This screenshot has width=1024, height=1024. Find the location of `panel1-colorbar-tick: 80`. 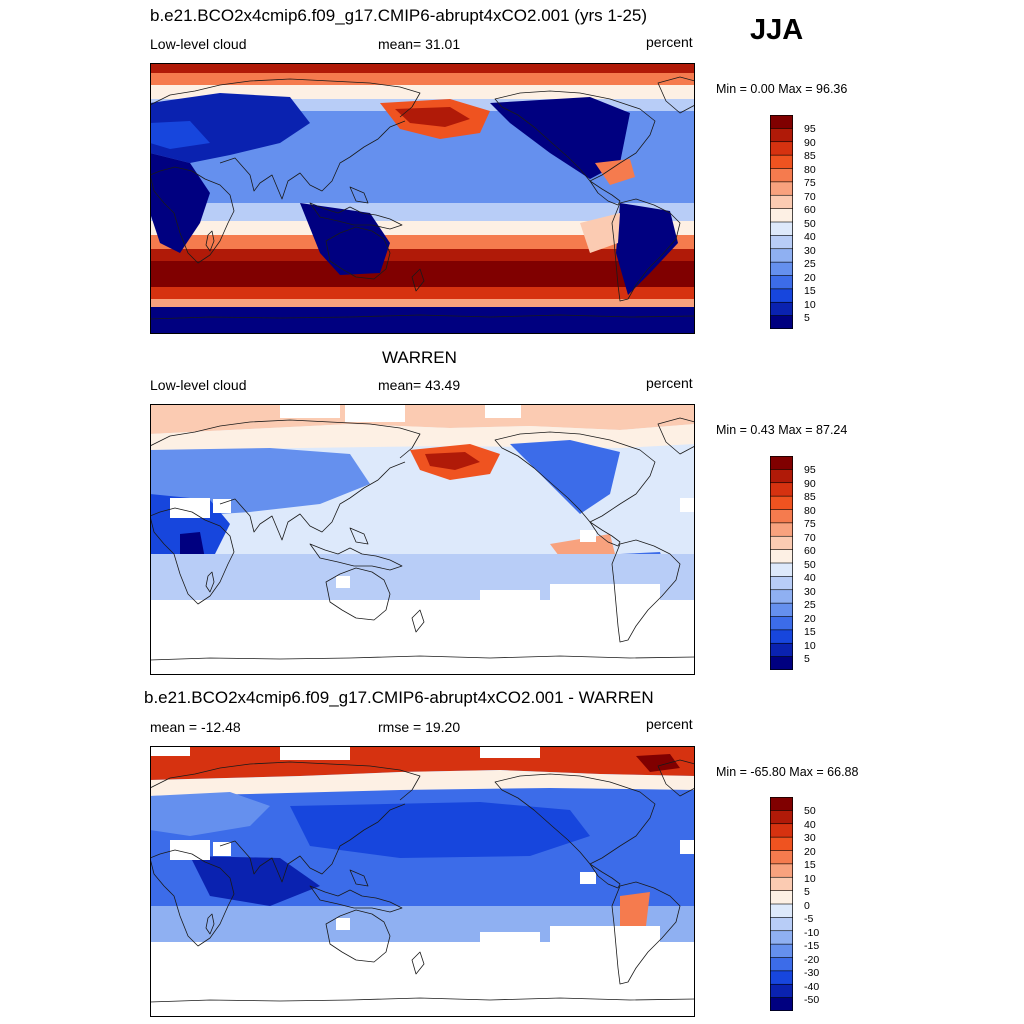

panel1-colorbar-tick: 80 is located at coordinates (810, 169).